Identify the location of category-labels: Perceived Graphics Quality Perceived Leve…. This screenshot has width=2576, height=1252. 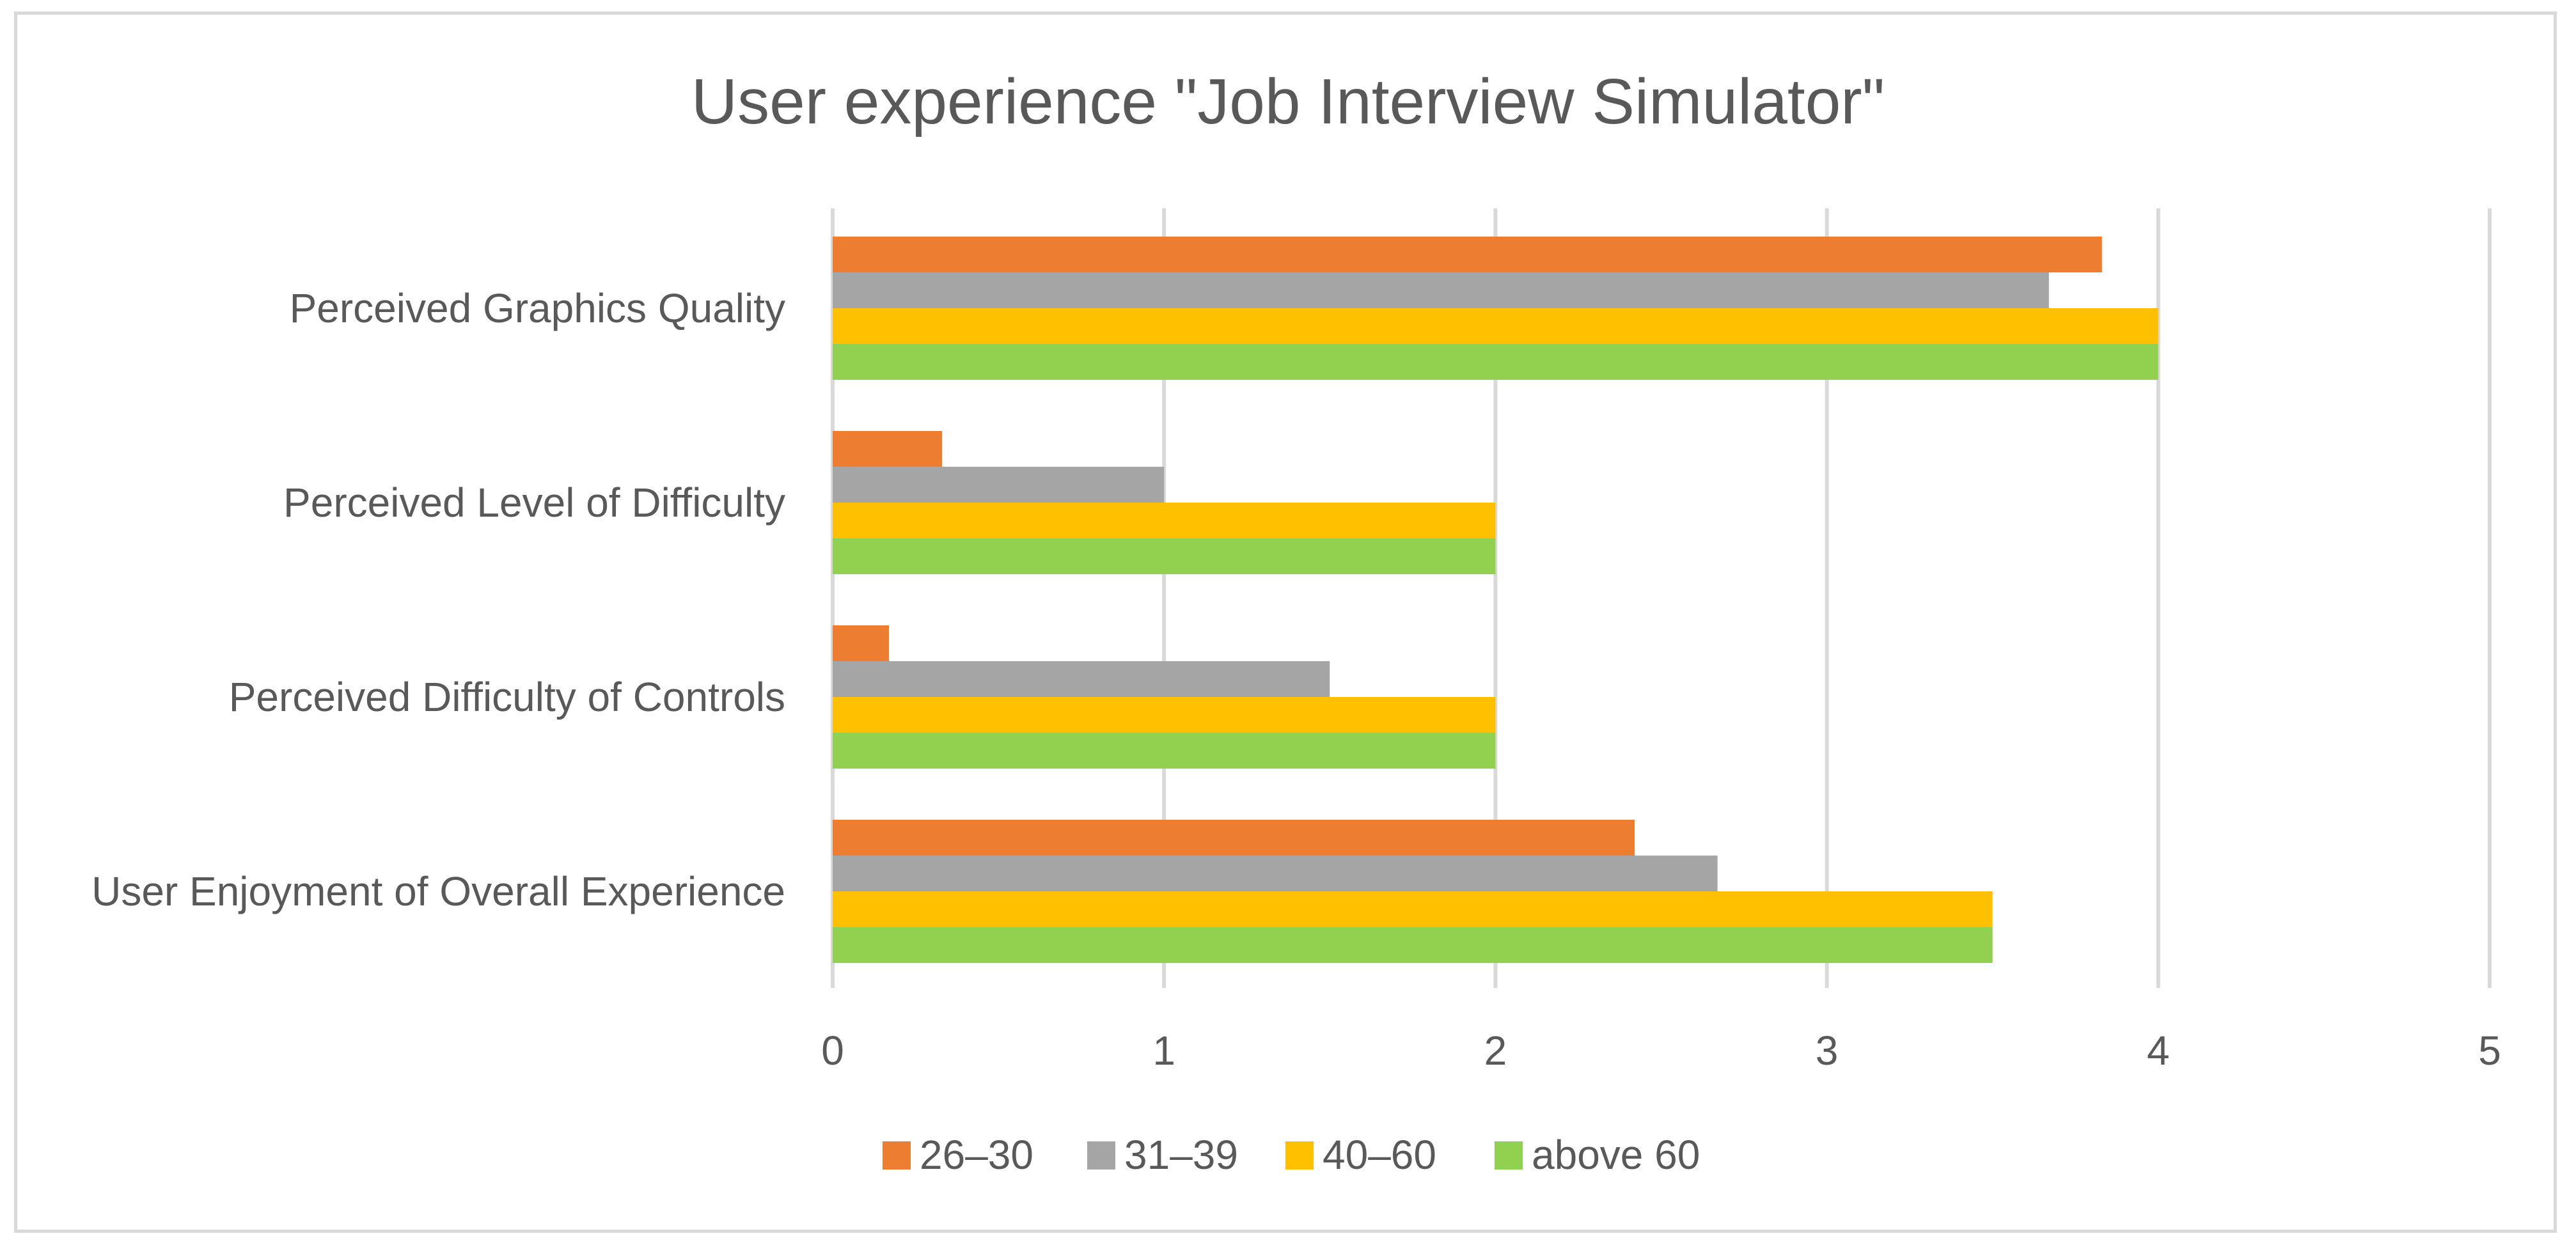
(438, 599).